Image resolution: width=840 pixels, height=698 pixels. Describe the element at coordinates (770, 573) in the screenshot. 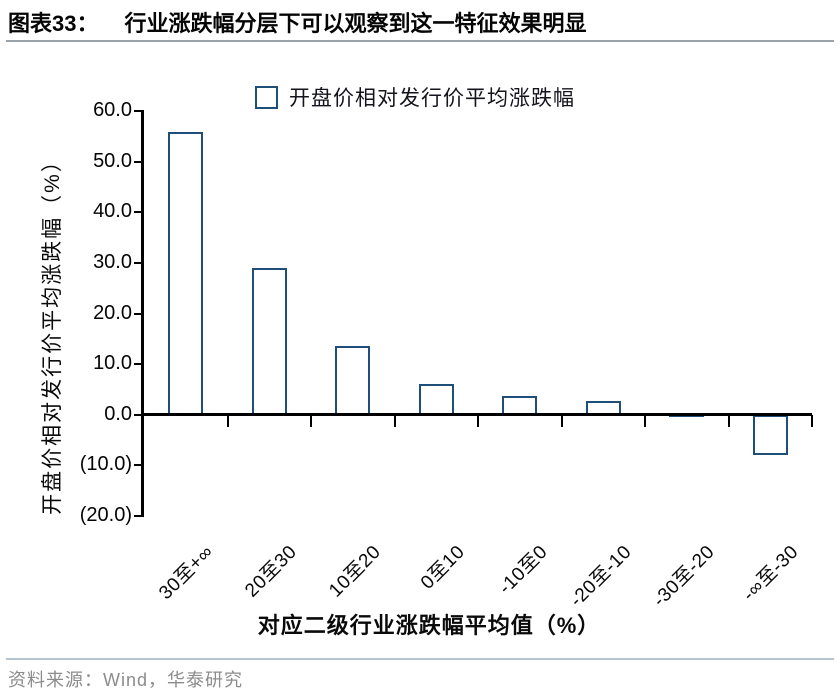

I see `x-tick-label: -∞至-30` at that location.